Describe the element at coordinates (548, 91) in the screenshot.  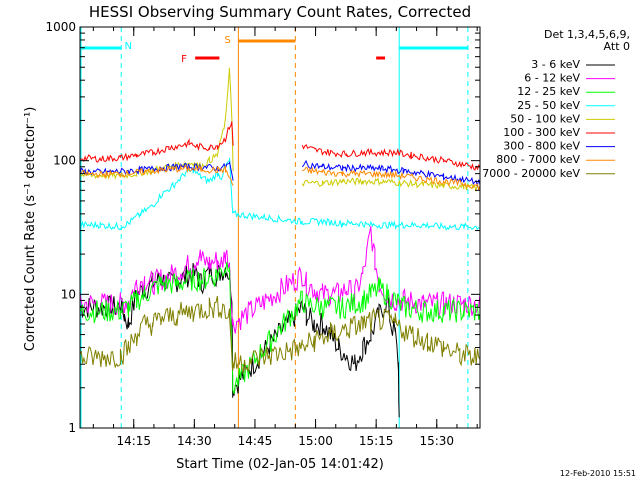
I see `legend-label-2: 12 - 25 keV` at that location.